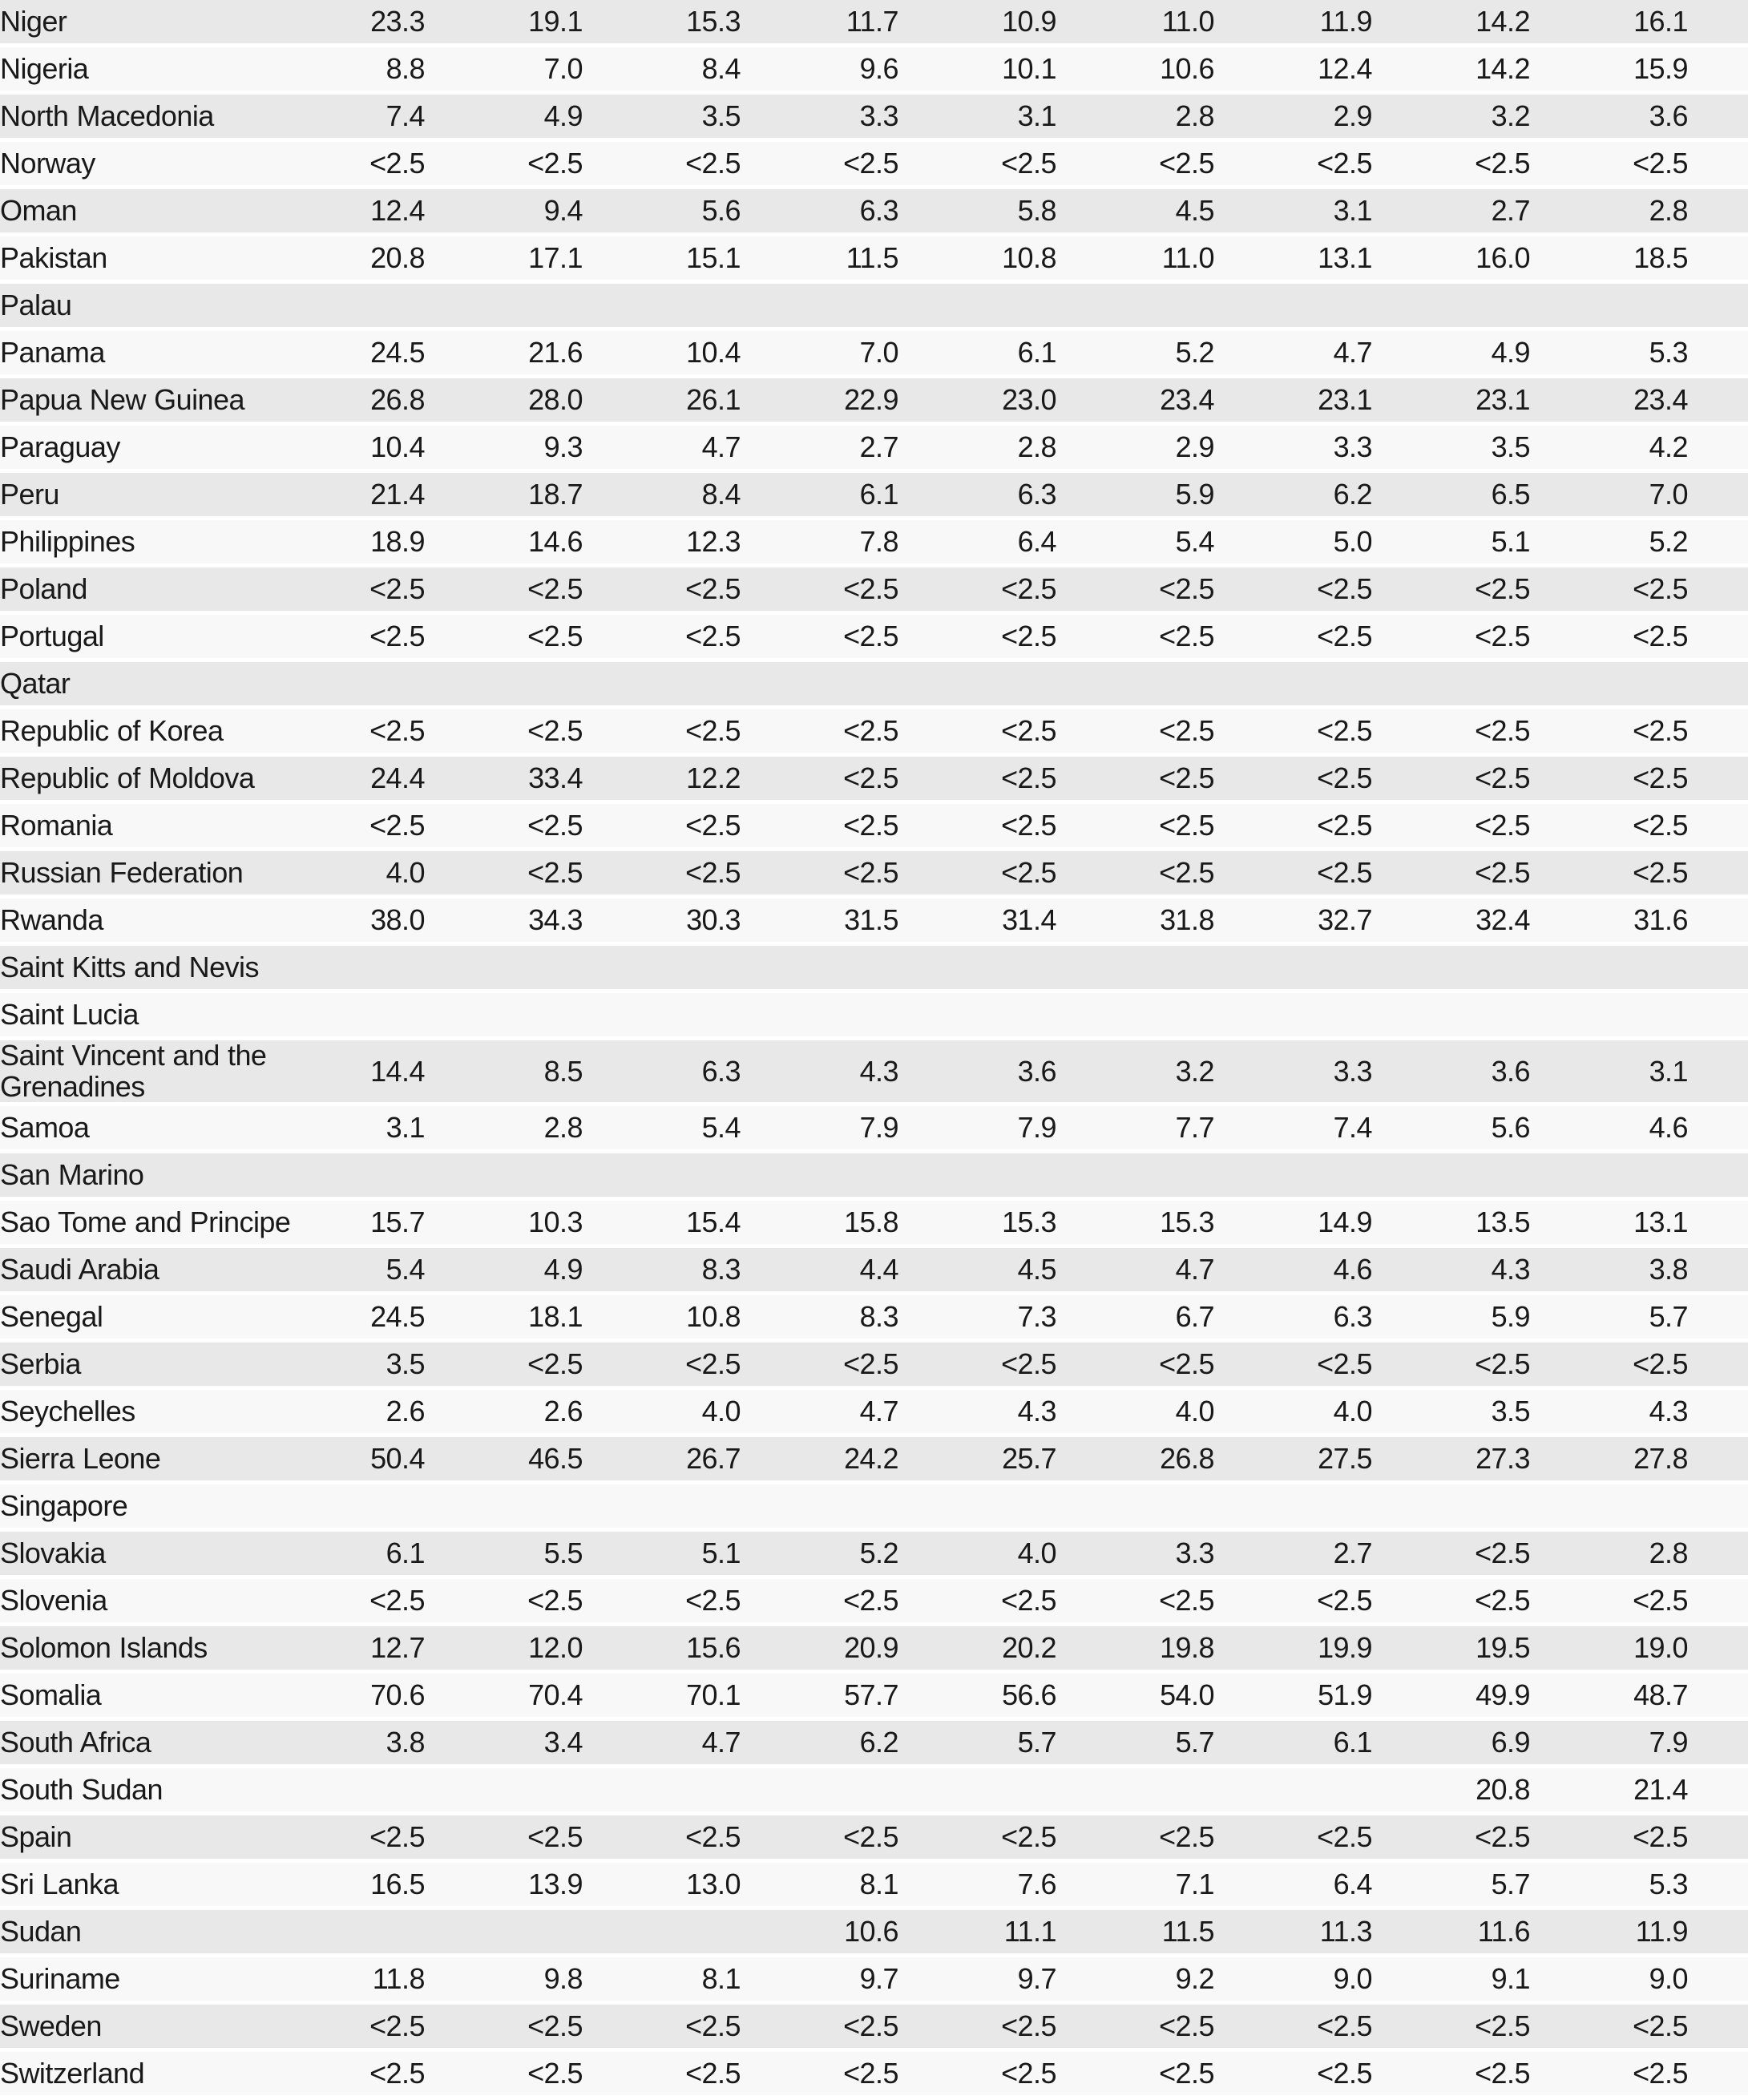 The image size is (1748, 2100). What do you see at coordinates (1135, 1319) in the screenshot?
I see `value-cell: 6.7` at bounding box center [1135, 1319].